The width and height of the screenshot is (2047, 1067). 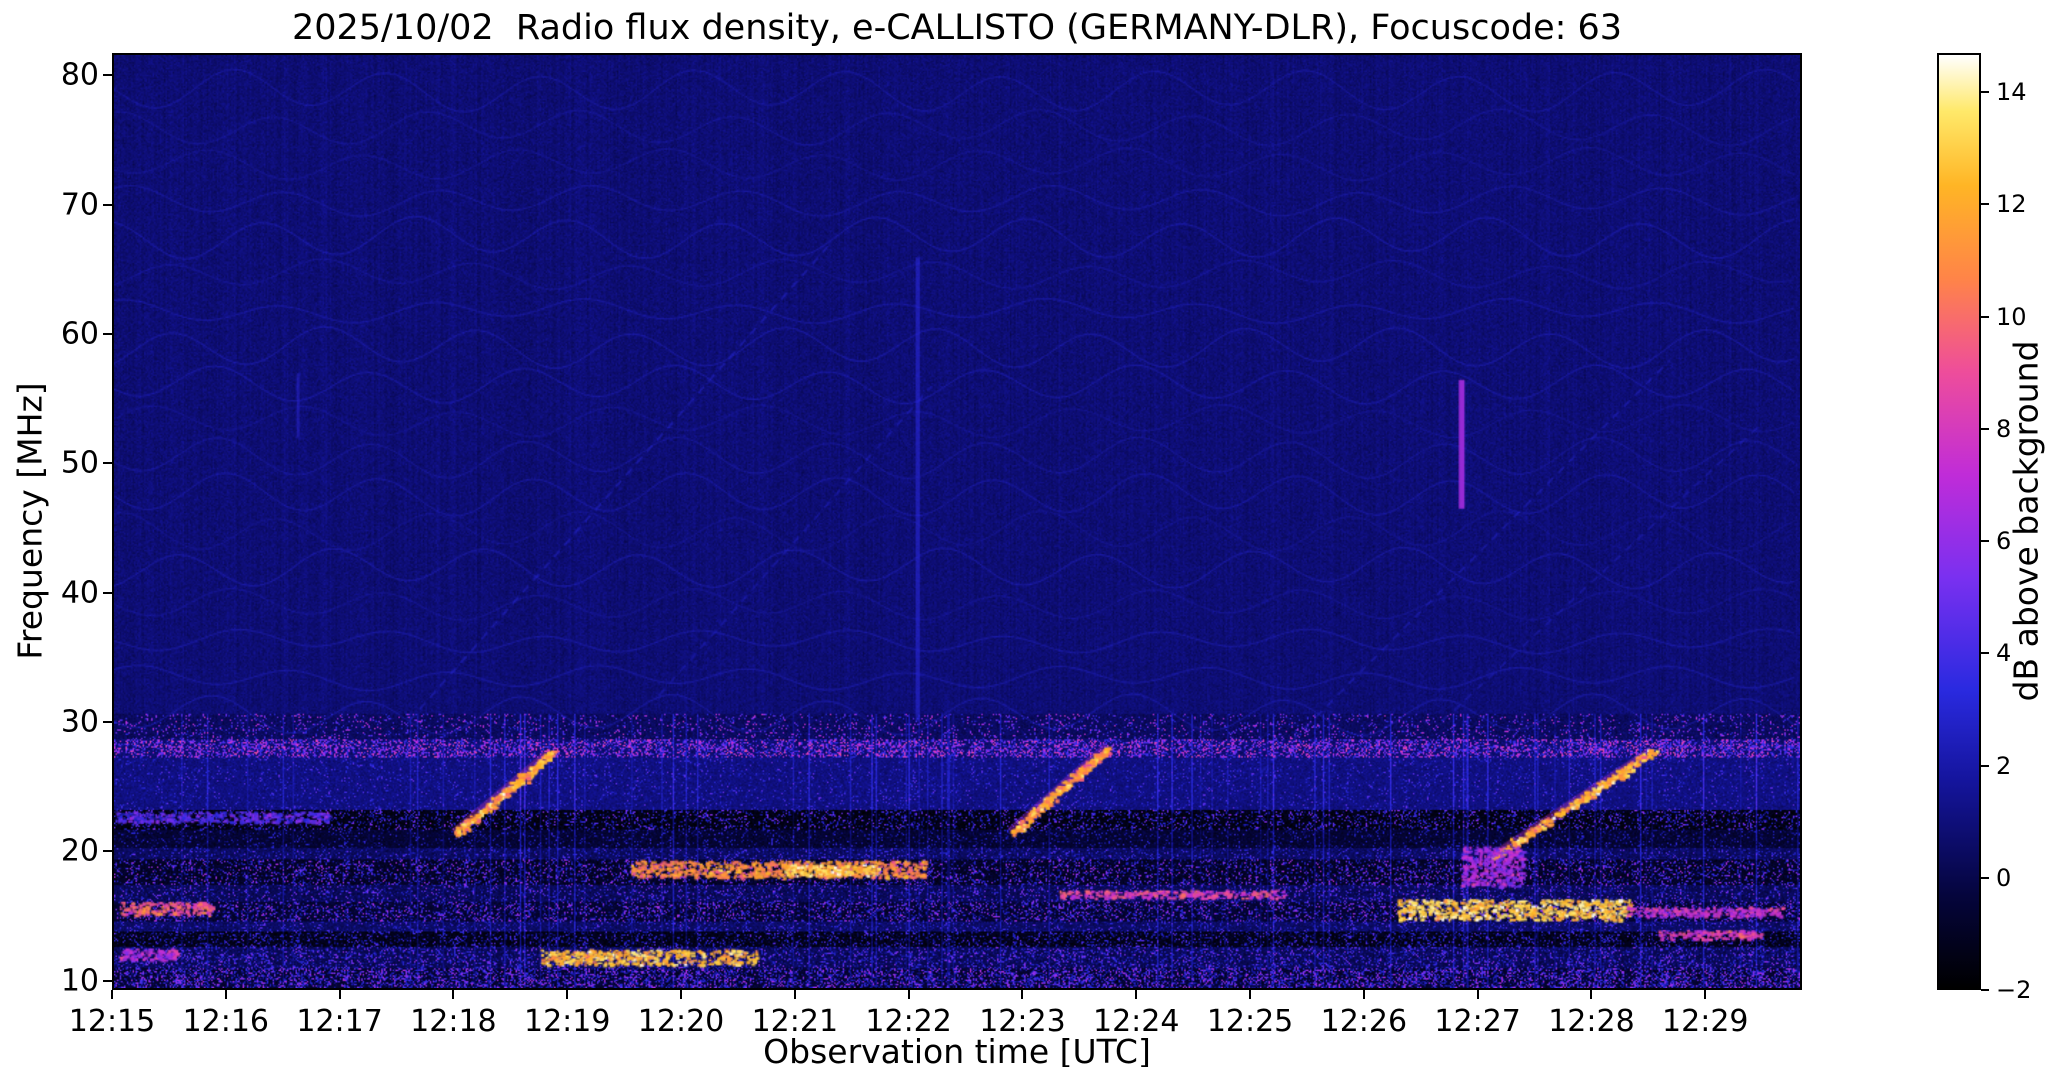 I want to click on x-tick-label: 12:25, so click(x=1250, y=1021).